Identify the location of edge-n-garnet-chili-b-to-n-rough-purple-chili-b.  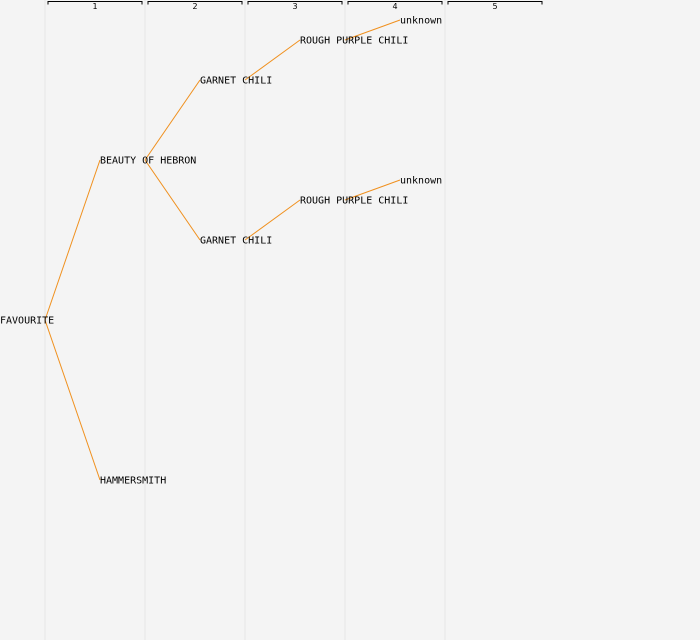
(272, 220).